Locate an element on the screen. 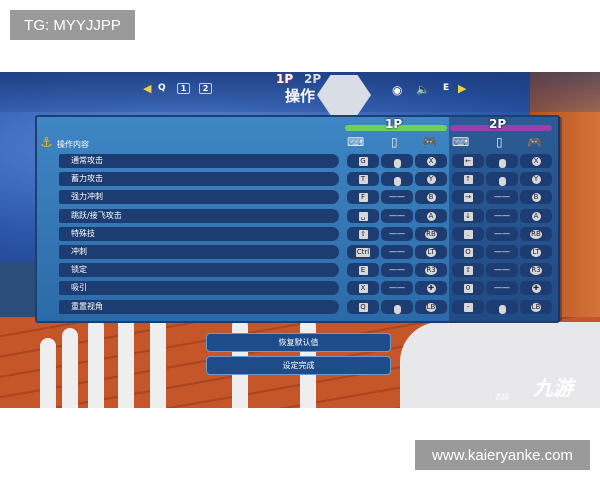 Image resolution: width=600 pixels, height=480 pixels. tab-2: 2 is located at coordinates (205, 88).